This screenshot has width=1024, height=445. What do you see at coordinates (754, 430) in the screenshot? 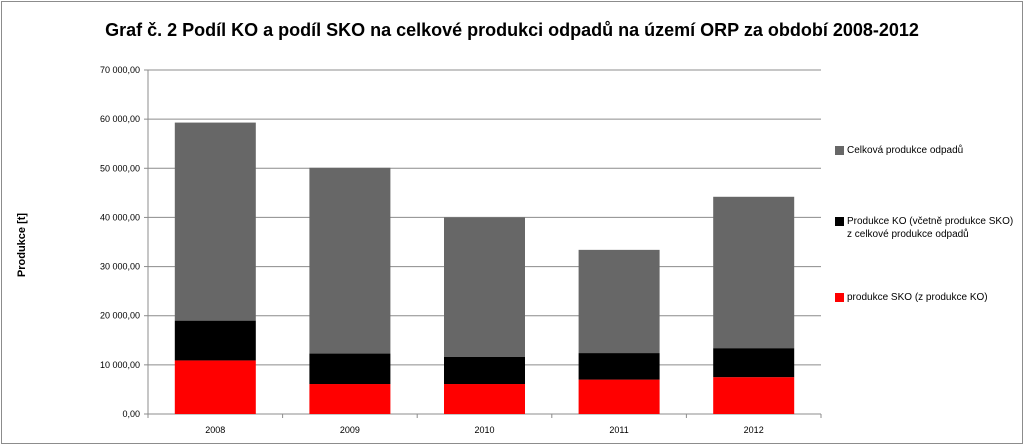
I see `x-tick-label: 2012` at bounding box center [754, 430].